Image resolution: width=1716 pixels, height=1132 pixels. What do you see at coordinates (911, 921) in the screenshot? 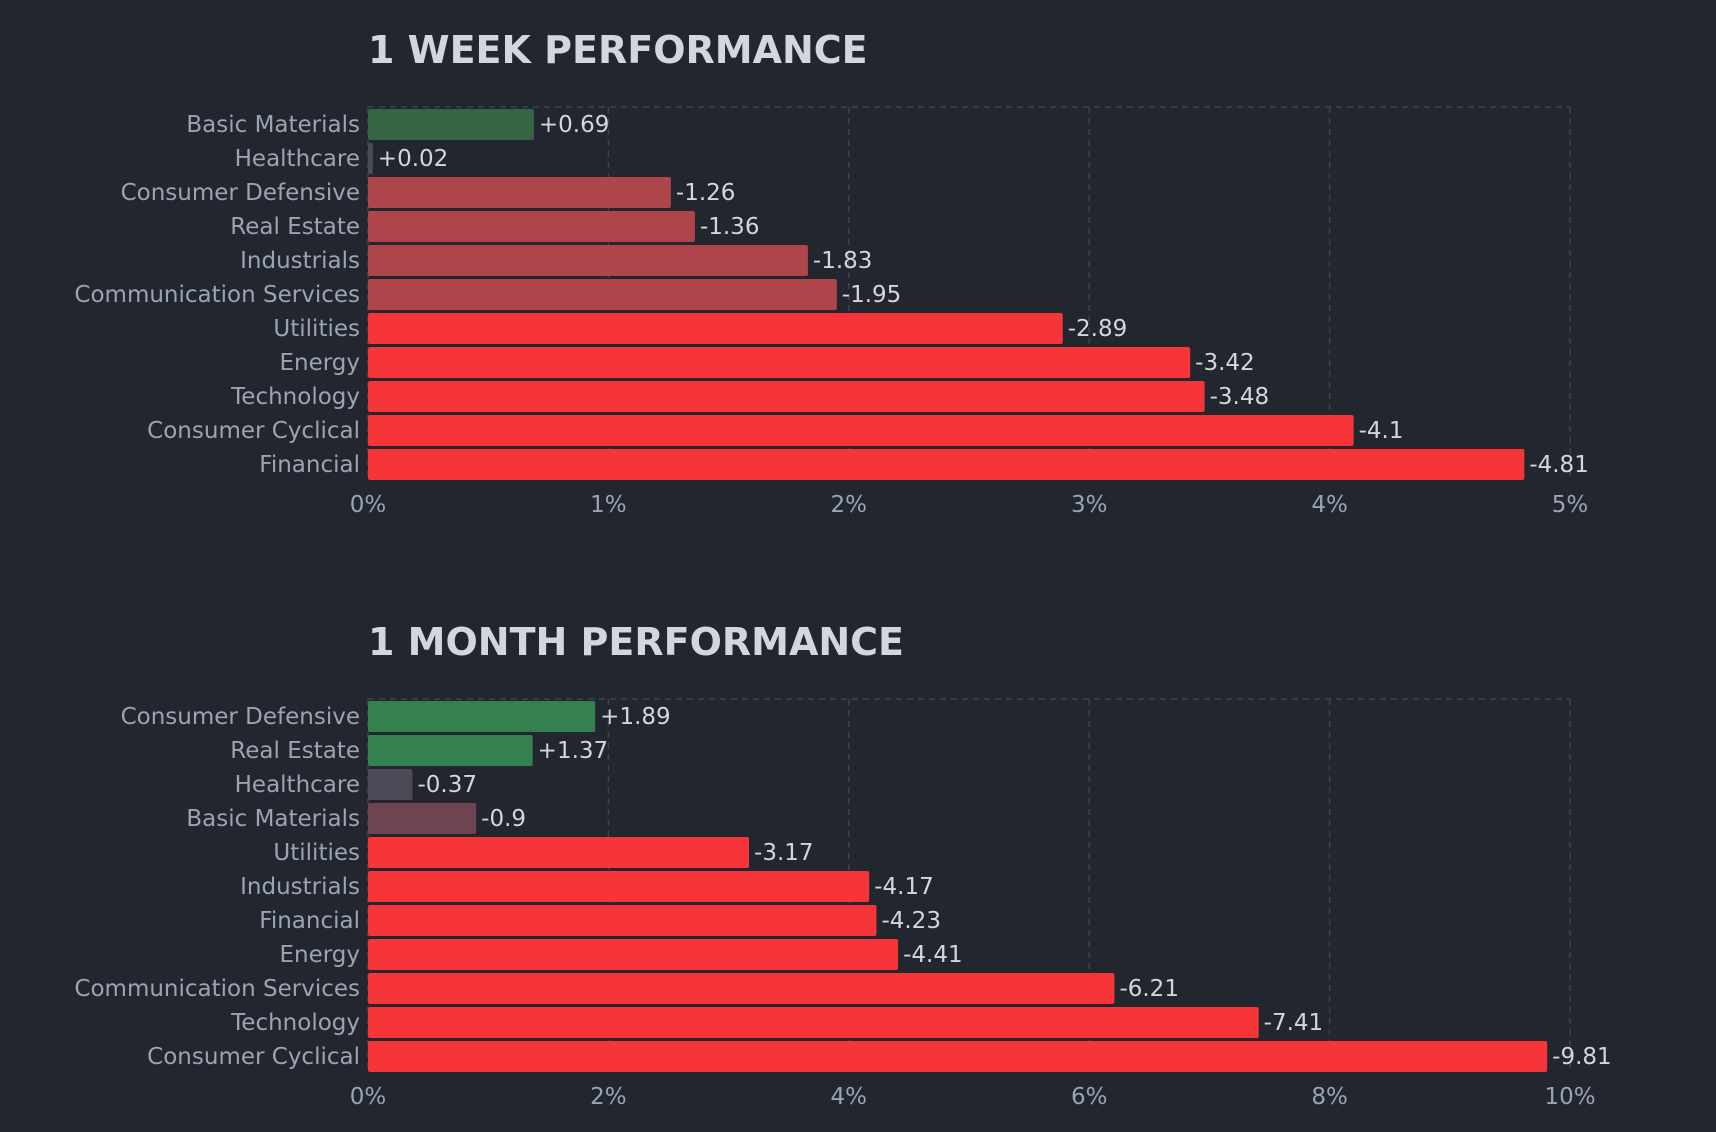
I see `month-value-label: -4.23` at bounding box center [911, 921].